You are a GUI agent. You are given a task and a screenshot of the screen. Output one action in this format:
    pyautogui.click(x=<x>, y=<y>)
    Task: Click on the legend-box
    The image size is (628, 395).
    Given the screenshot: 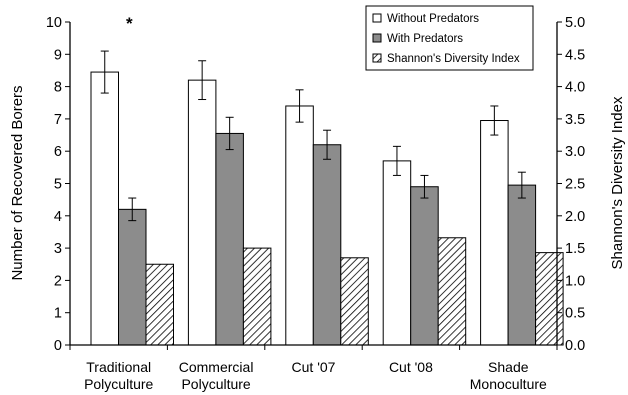 What is the action you would take?
    pyautogui.click(x=449, y=38)
    